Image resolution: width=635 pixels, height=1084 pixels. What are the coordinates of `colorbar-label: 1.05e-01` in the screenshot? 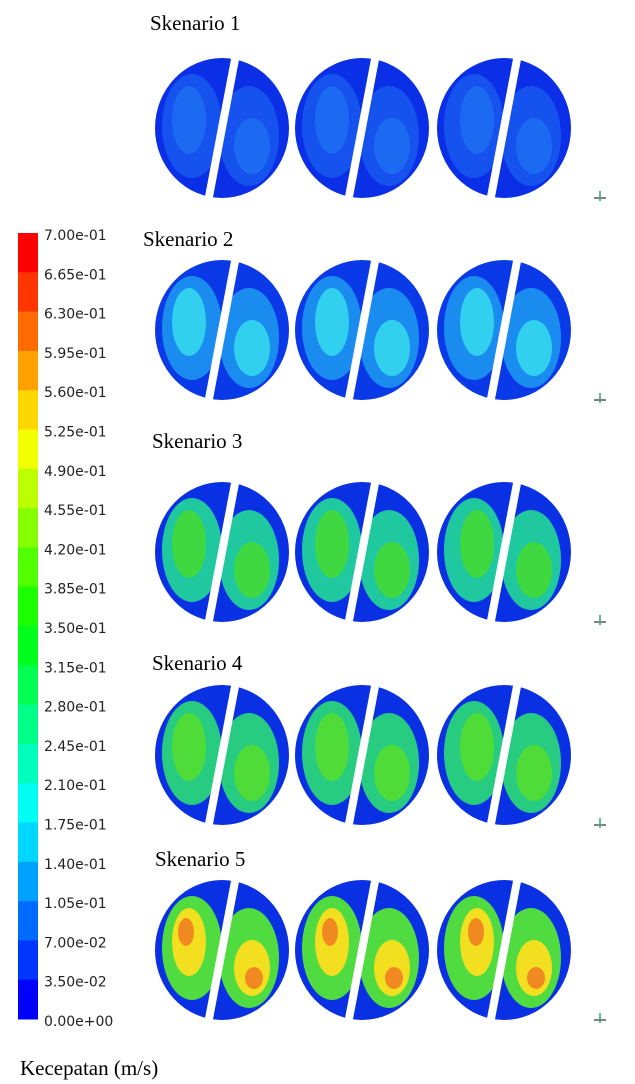 It's located at (75, 904).